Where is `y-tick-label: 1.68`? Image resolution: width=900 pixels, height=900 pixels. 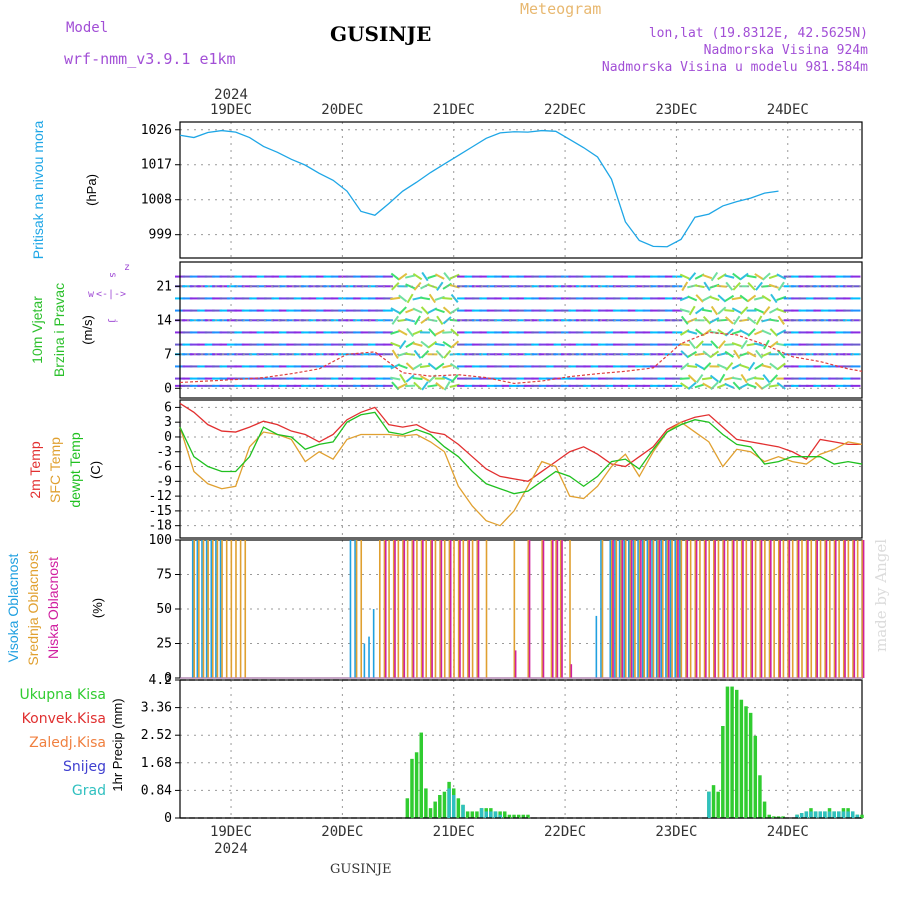 y-tick-label: 1.68 is located at coordinates (156, 763).